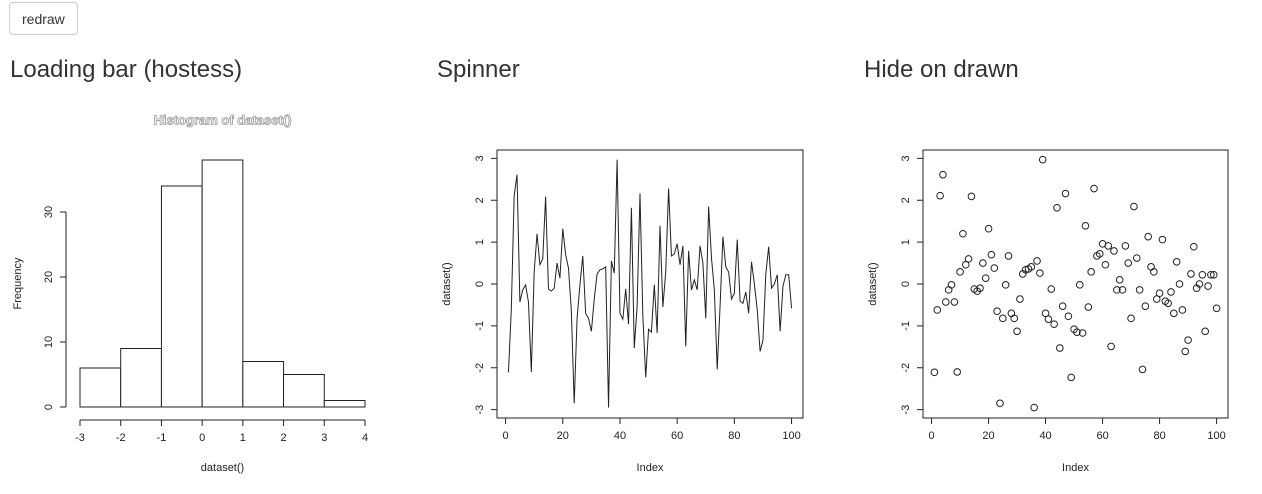 Image resolution: width=1262 pixels, height=494 pixels. Describe the element at coordinates (563, 436) in the screenshot. I see `x-tick-label: 20` at that location.